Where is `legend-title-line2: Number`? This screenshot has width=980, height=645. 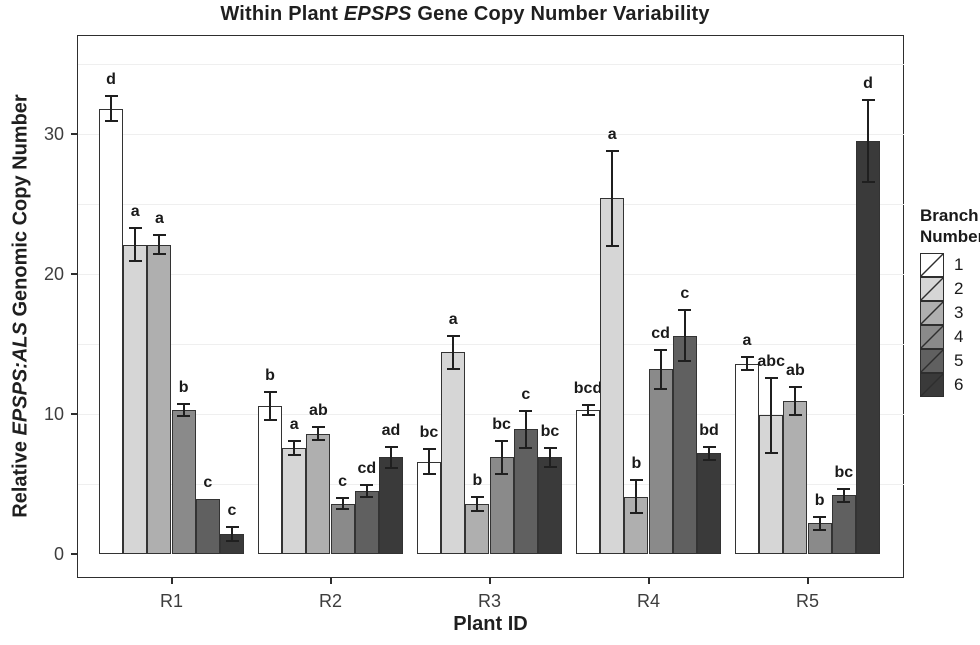 legend-title-line2: Number is located at coordinates (950, 236).